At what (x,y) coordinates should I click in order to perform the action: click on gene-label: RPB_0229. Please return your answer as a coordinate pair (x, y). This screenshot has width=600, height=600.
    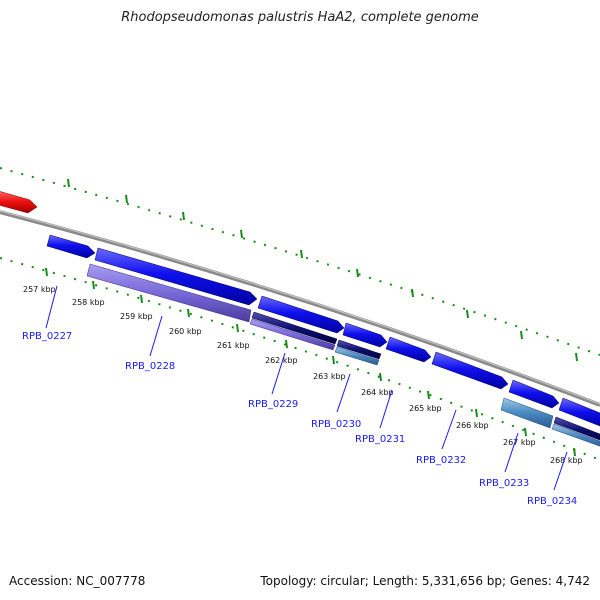
    Looking at the image, I should click on (273, 404).